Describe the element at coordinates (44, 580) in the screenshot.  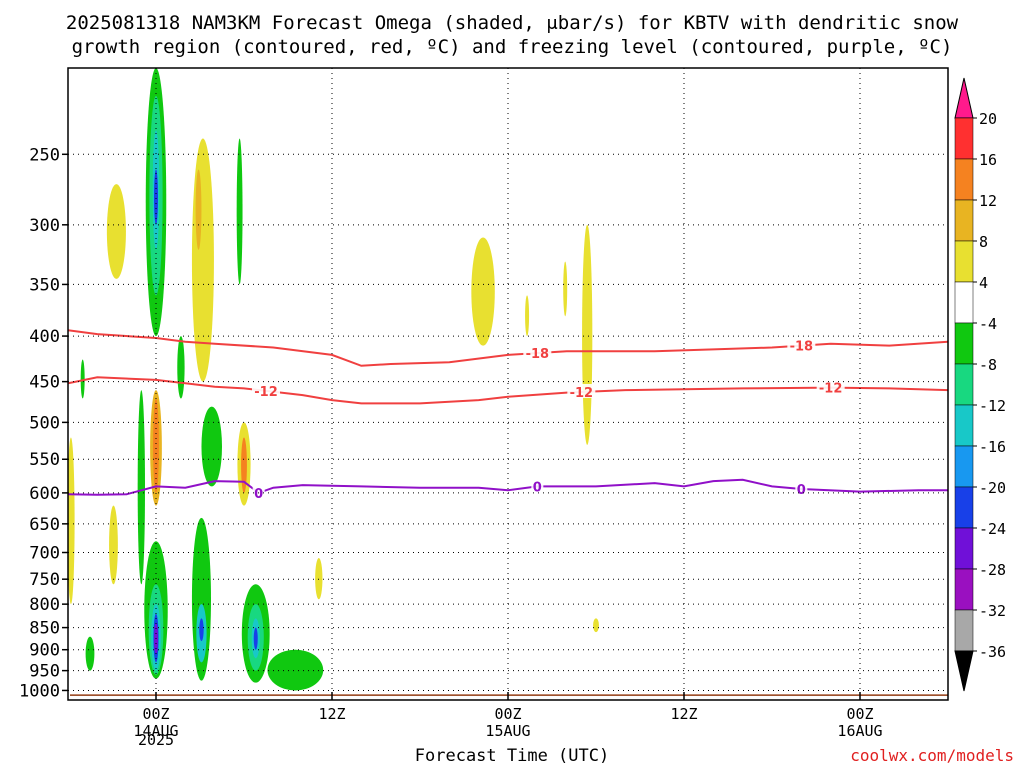
I see `y-tick-label-10: 750` at that location.